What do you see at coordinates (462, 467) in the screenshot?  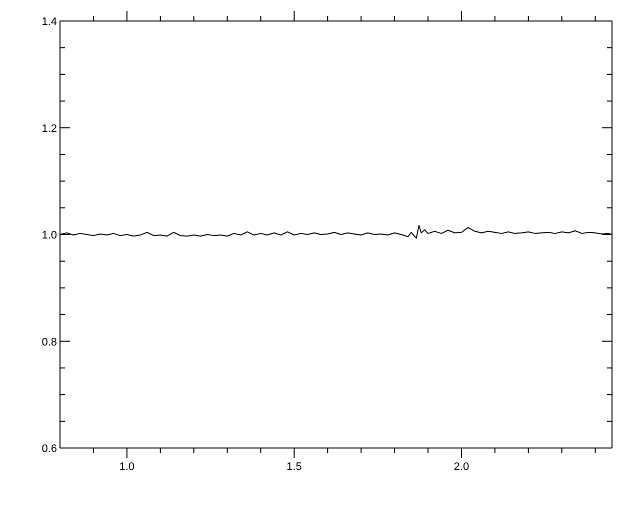 I see `x-tick-label: 2.0` at bounding box center [462, 467].